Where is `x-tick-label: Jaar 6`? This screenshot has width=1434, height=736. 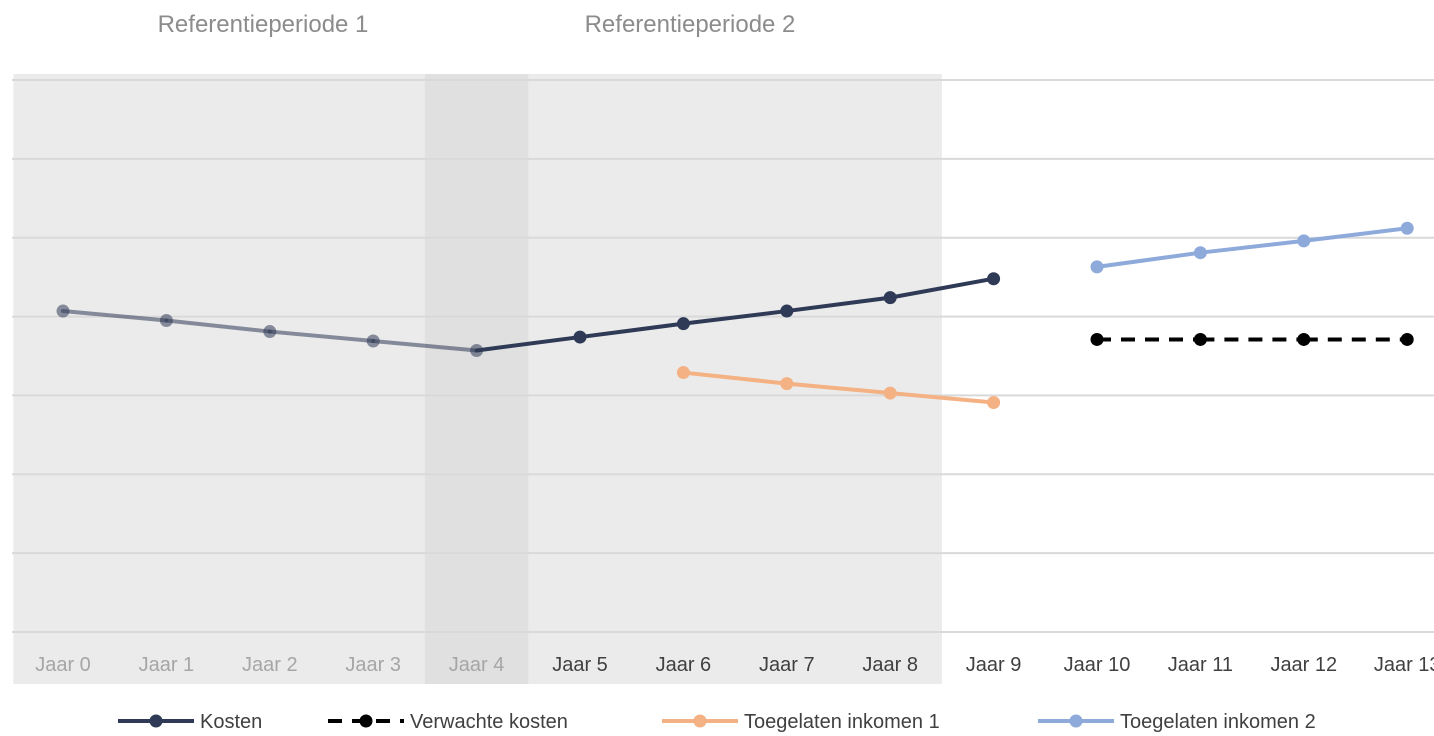
x-tick-label: Jaar 6 is located at coordinates (684, 665).